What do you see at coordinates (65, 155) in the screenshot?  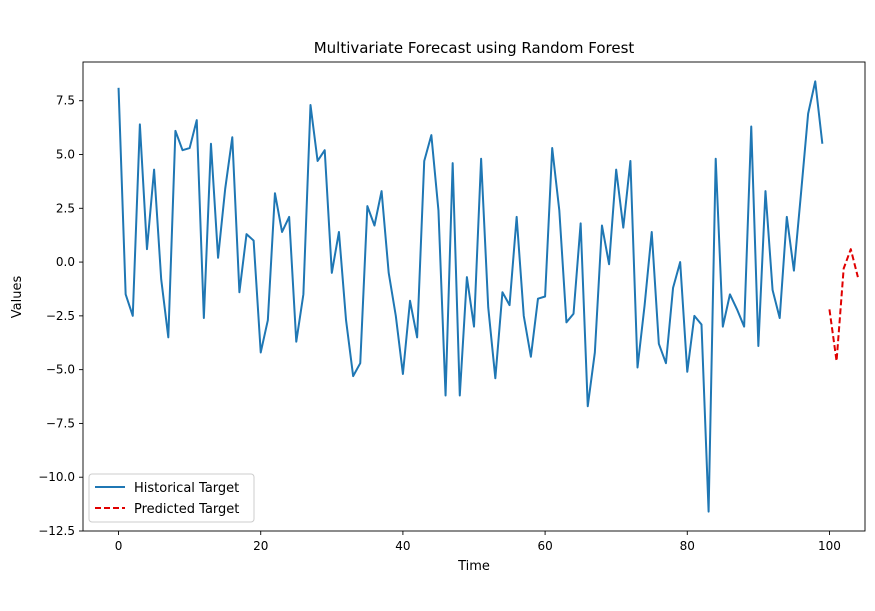 I see `y-tick-label: 5.0` at bounding box center [65, 155].